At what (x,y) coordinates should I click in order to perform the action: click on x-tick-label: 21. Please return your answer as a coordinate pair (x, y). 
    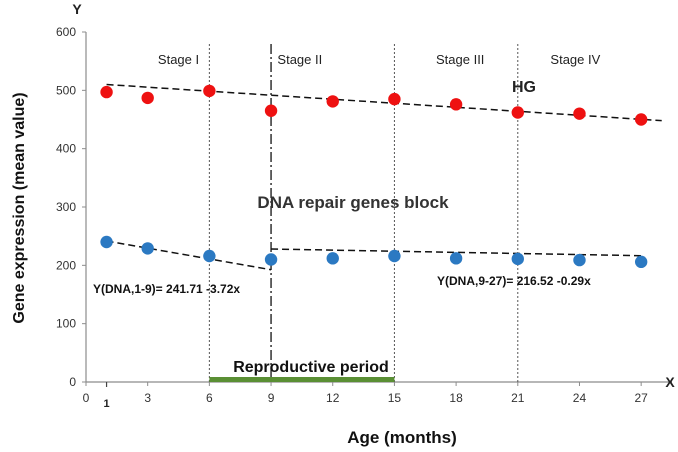
    Looking at the image, I should click on (518, 398).